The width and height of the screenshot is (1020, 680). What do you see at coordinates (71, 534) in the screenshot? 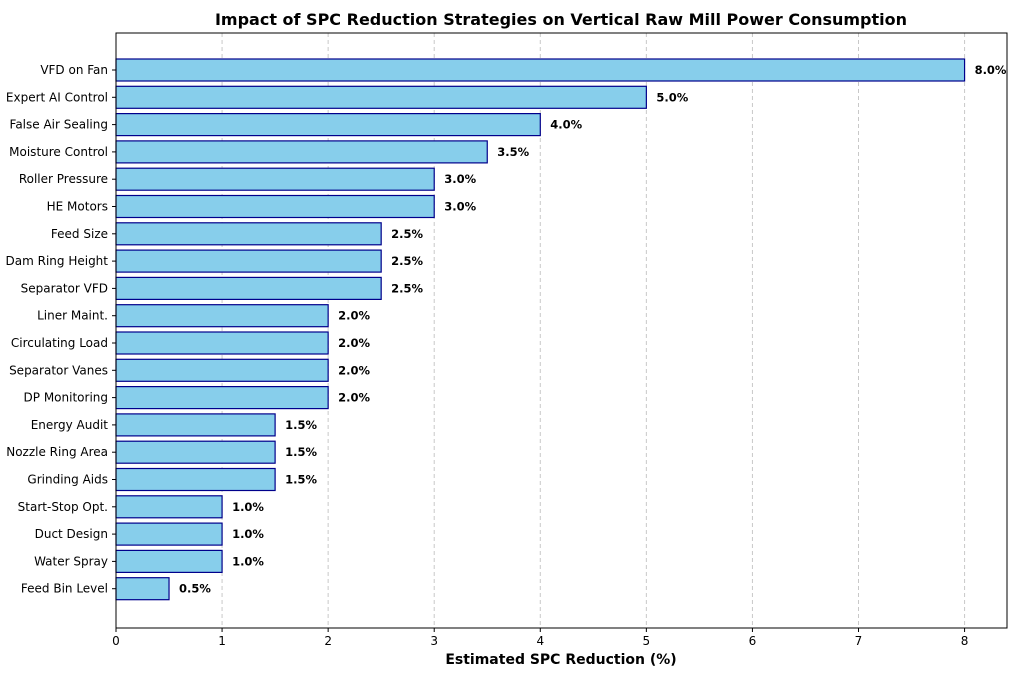
I see `category-label: Duct Design` at bounding box center [71, 534].